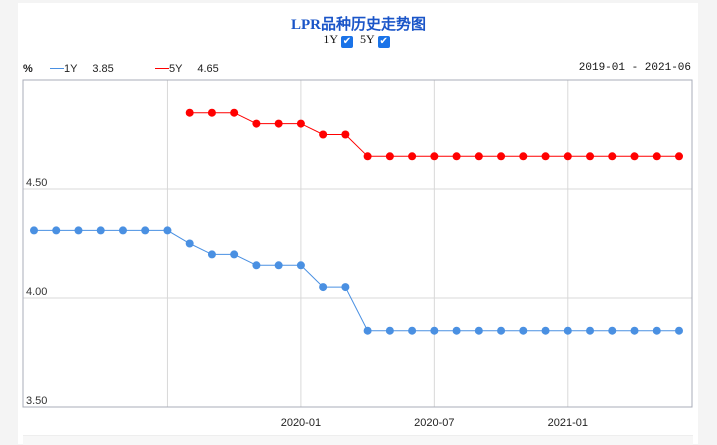  Describe the element at coordinates (358, 40) in the screenshot. I see `series-toggles: 1Y ✔ 5Y ✔` at that location.